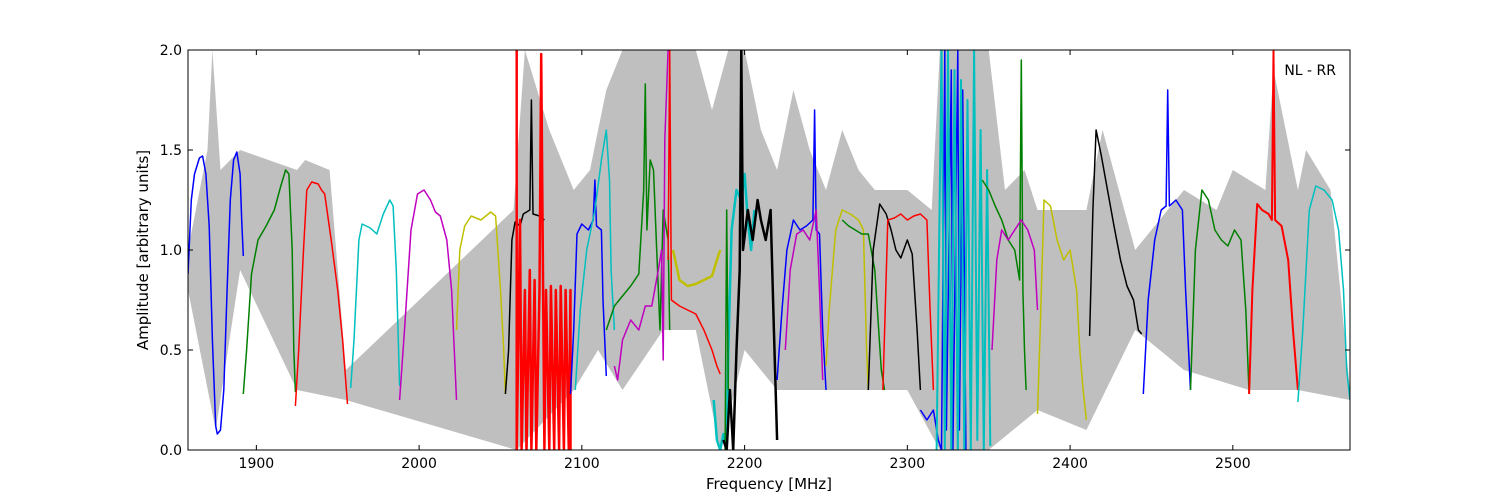 The width and height of the screenshot is (1500, 500). Describe the element at coordinates (769, 484) in the screenshot. I see `x-axis-title: Frequency [MHz]` at that location.